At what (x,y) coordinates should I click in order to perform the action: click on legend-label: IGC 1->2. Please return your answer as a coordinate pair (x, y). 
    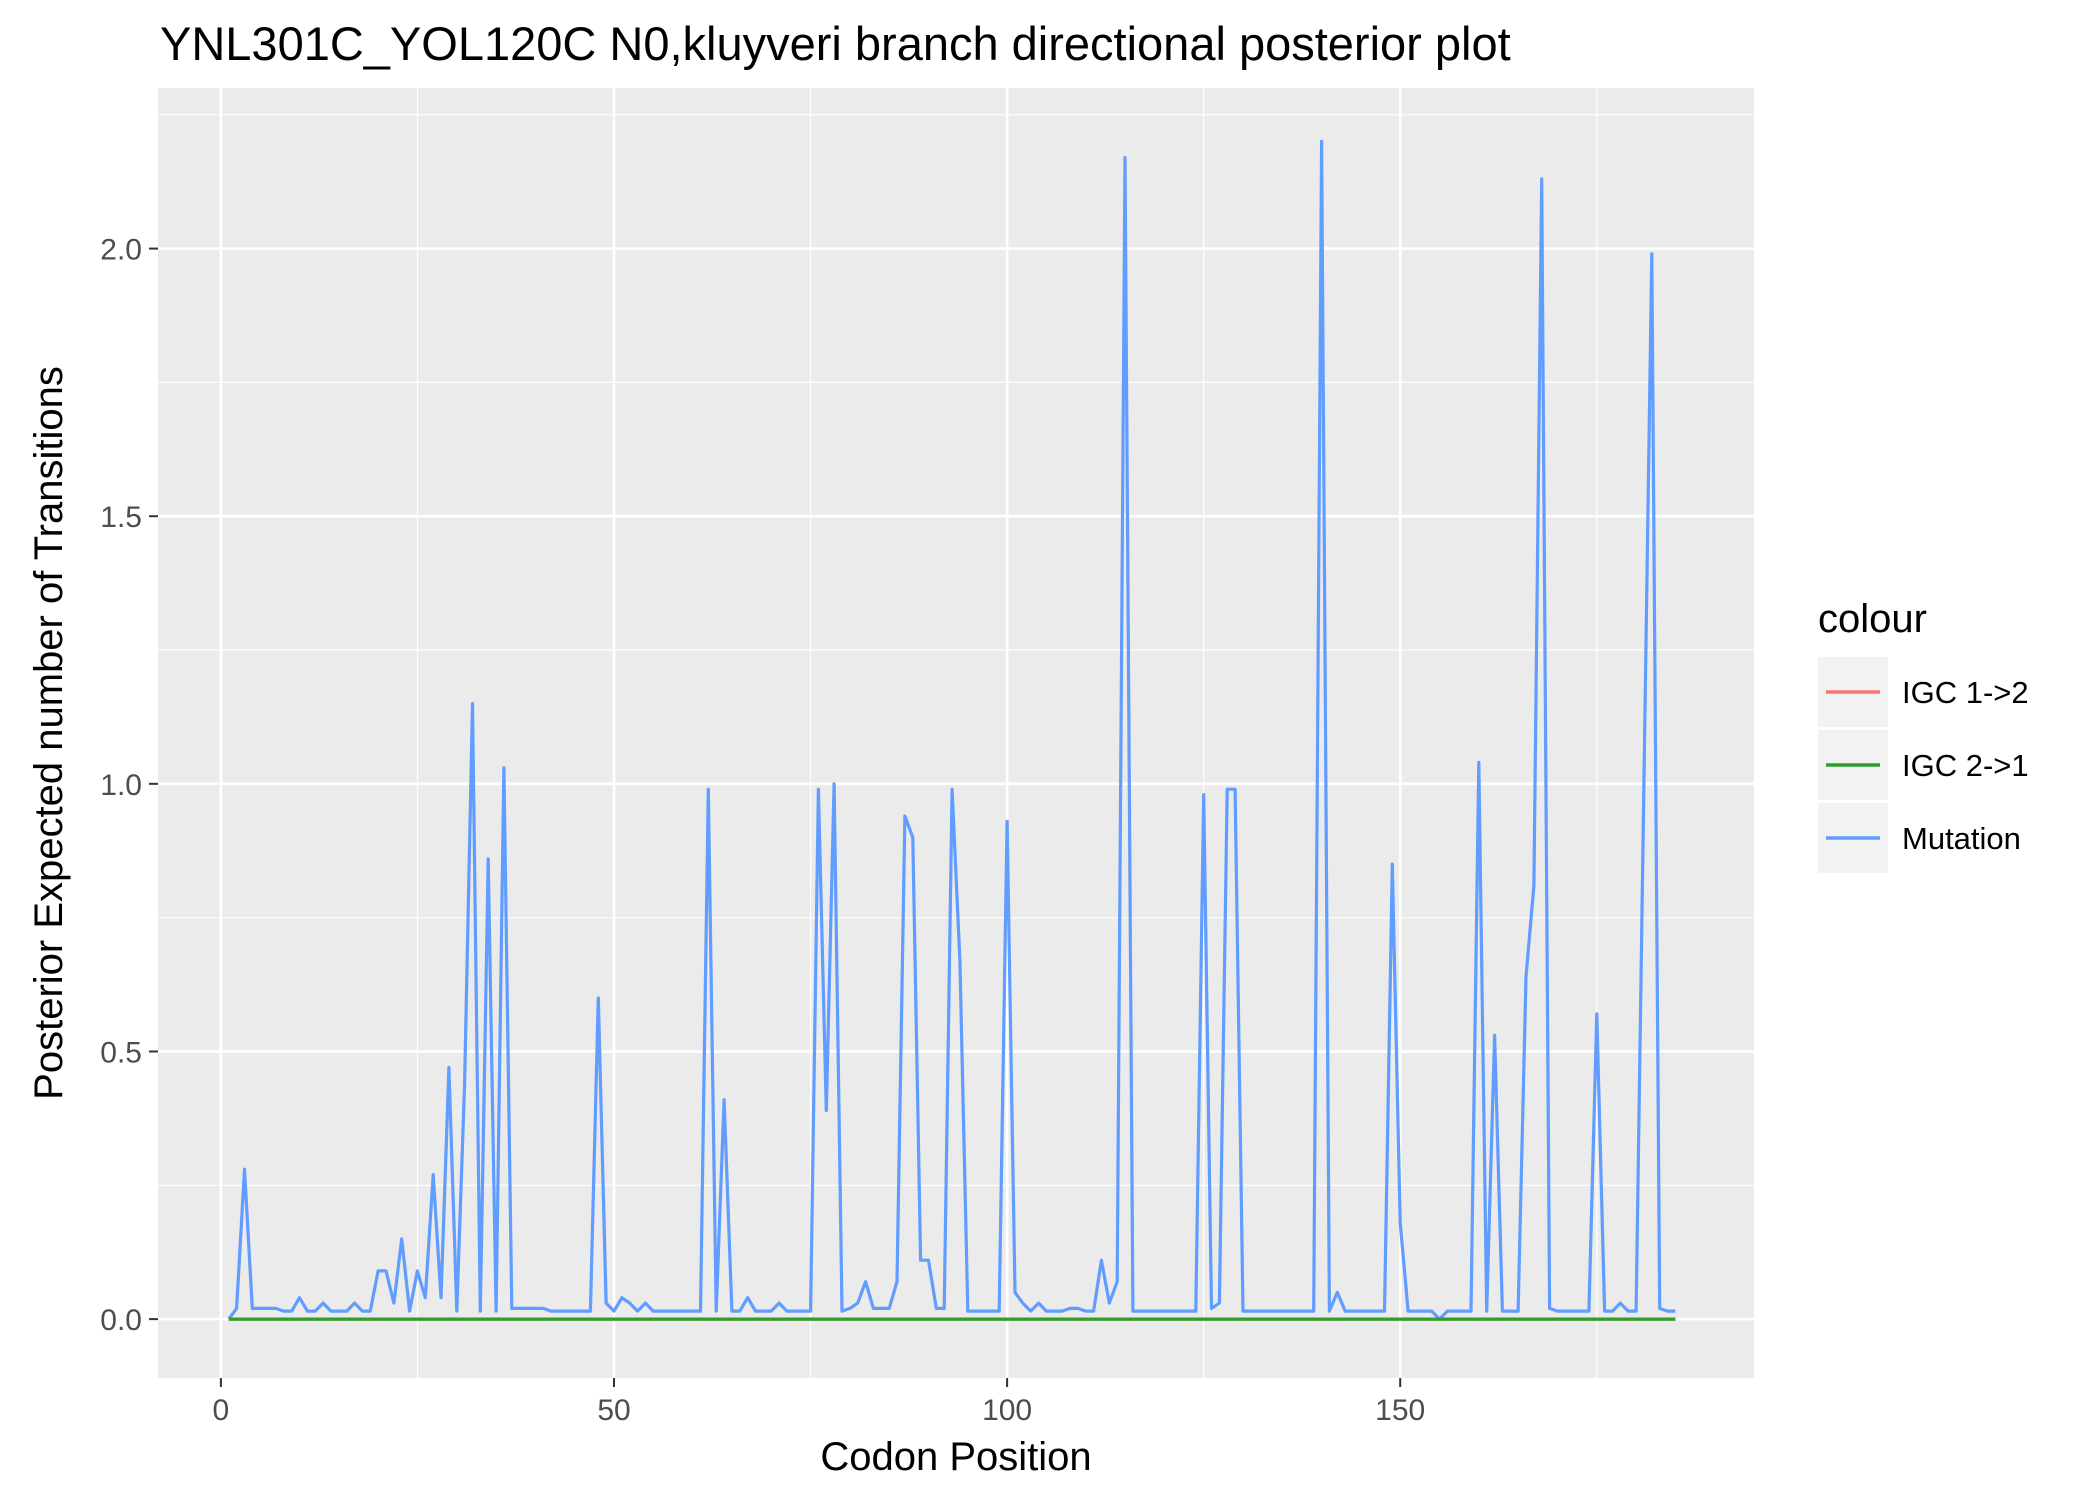
    Looking at the image, I should click on (1965, 692).